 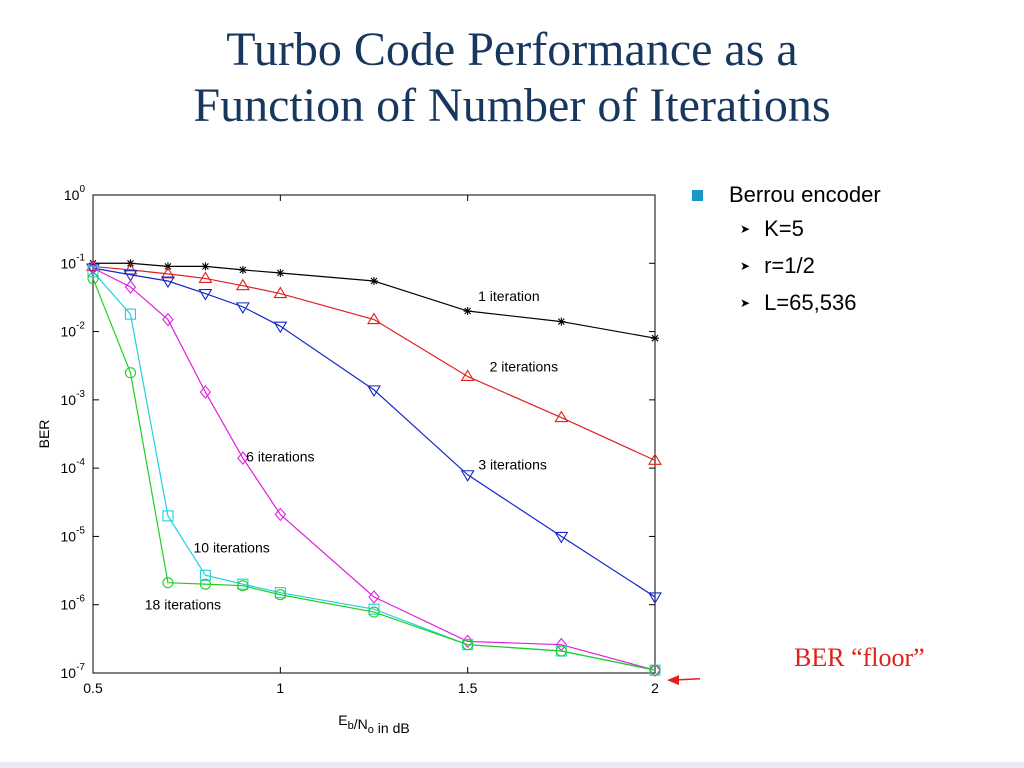 I want to click on y-tick-label: 10⁻², so click(x=73, y=330).